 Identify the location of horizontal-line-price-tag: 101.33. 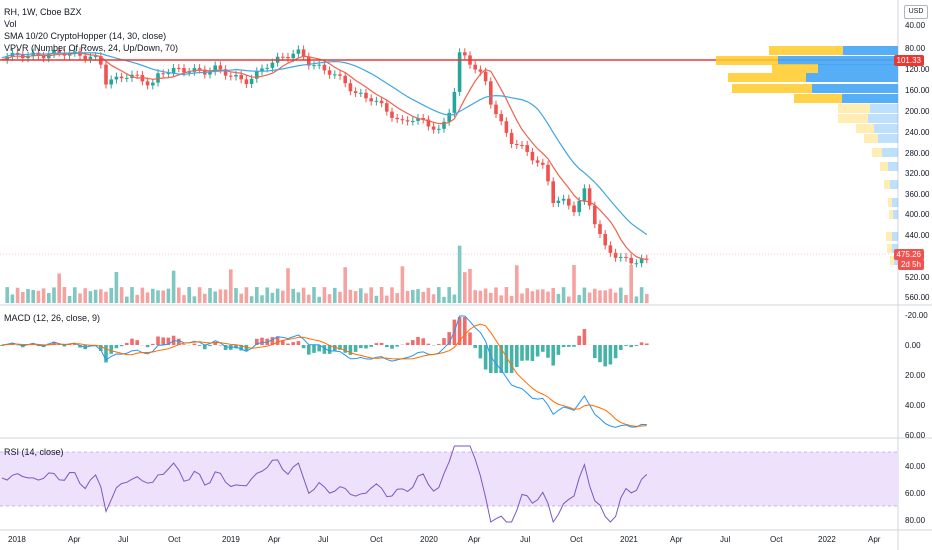
(908, 60).